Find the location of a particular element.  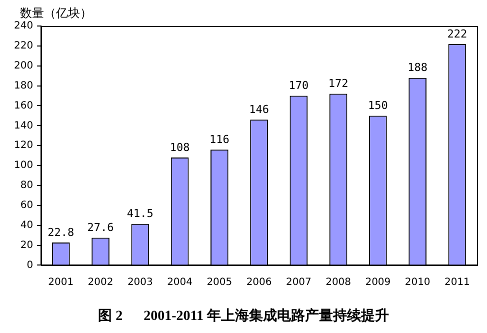

y-tick-label: 40 is located at coordinates (27, 225).